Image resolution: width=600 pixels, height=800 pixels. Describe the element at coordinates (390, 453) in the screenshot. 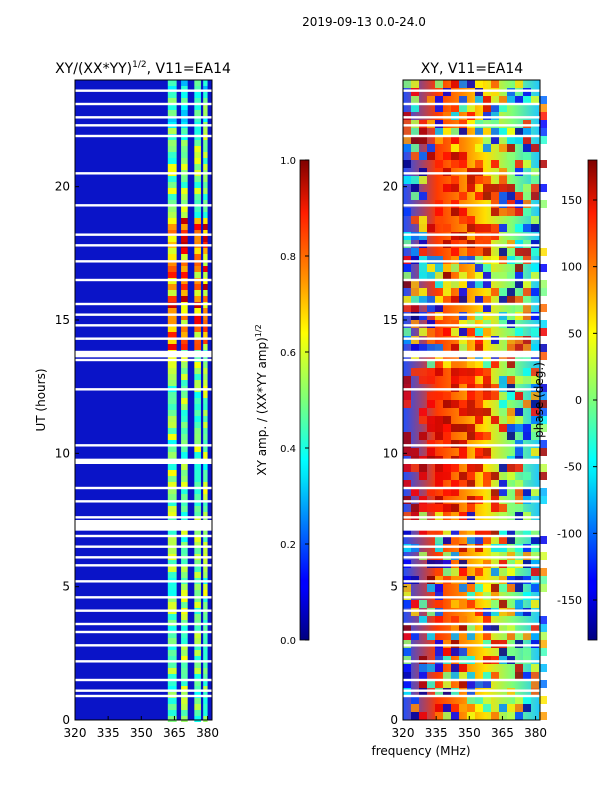

I see `right-y-tick-label: 10` at that location.